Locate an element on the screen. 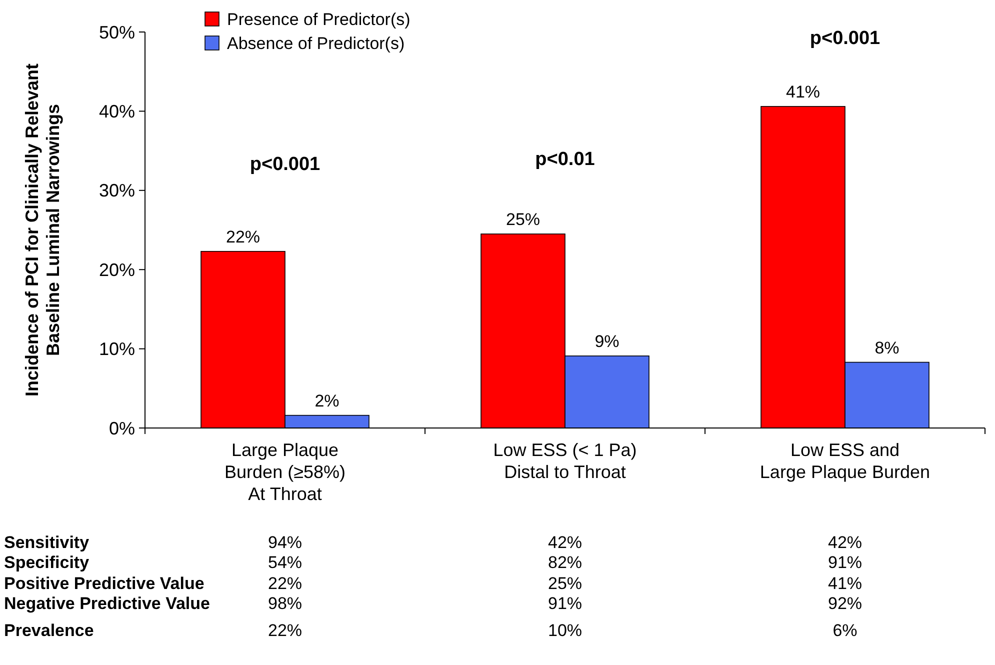  y-tick-label: 50% is located at coordinates (116, 32).